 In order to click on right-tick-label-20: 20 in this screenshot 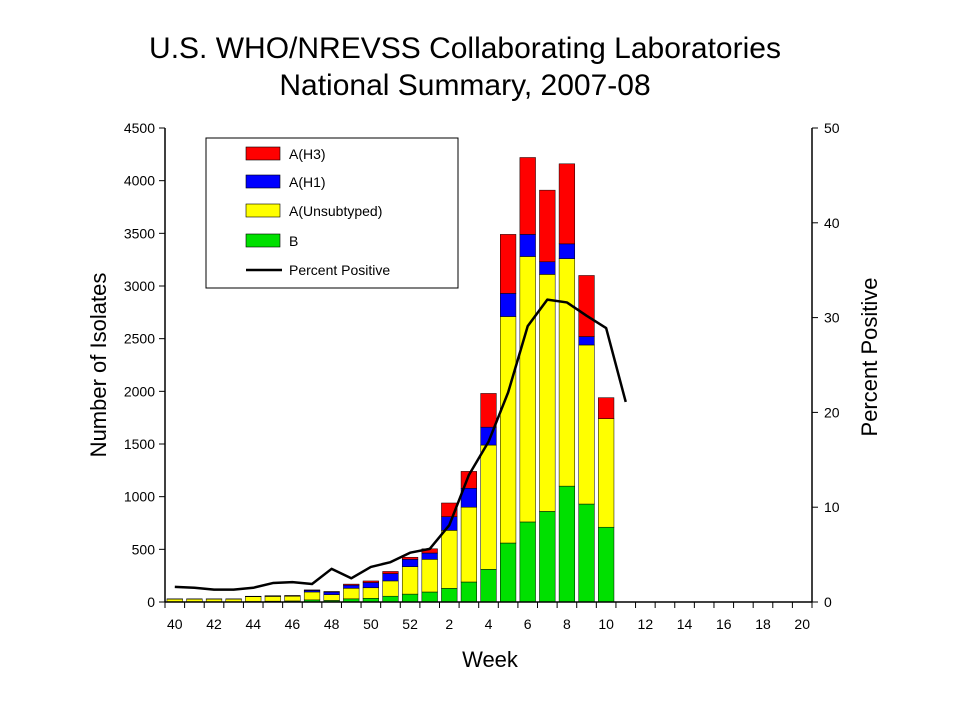, I will do `click(832, 412)`.